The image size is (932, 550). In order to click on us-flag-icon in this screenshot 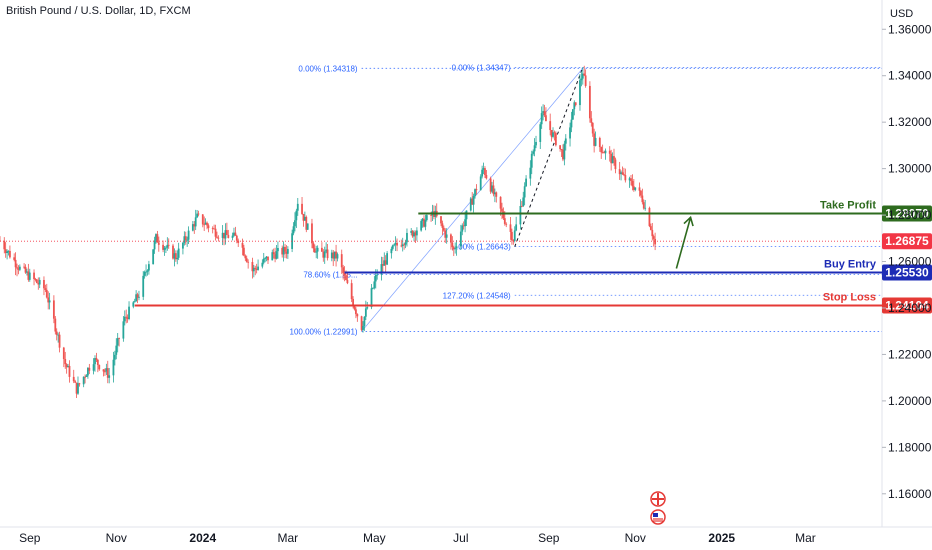, I will do `click(658, 517)`.